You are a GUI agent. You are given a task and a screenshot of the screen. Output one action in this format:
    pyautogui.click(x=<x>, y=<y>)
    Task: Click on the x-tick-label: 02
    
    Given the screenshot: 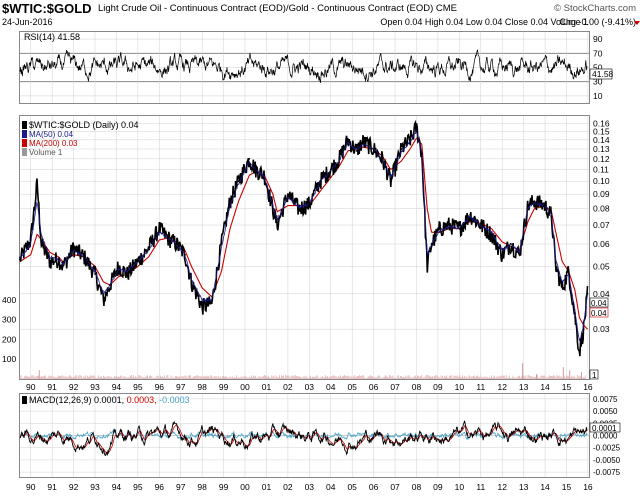 What is the action you would take?
    pyautogui.click(x=288, y=487)
    